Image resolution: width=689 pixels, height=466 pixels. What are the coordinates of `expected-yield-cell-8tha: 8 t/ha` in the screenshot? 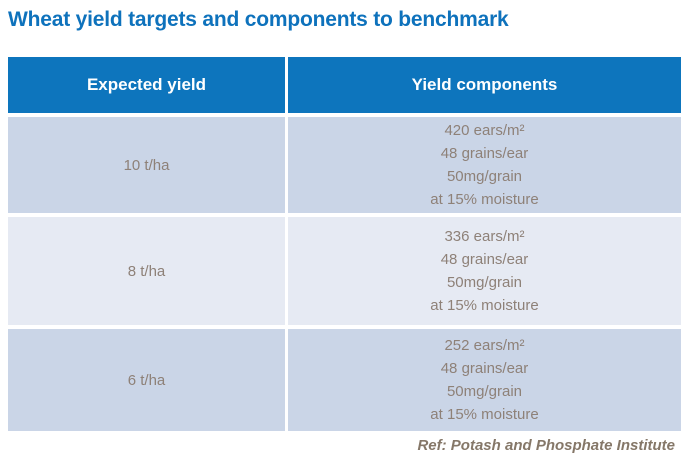 It's located at (146, 271).